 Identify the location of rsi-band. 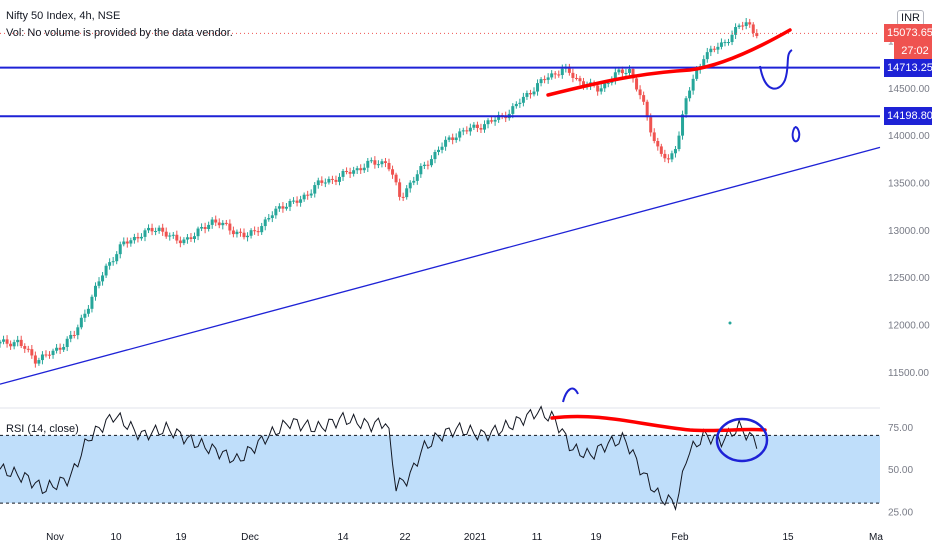
(440, 469).